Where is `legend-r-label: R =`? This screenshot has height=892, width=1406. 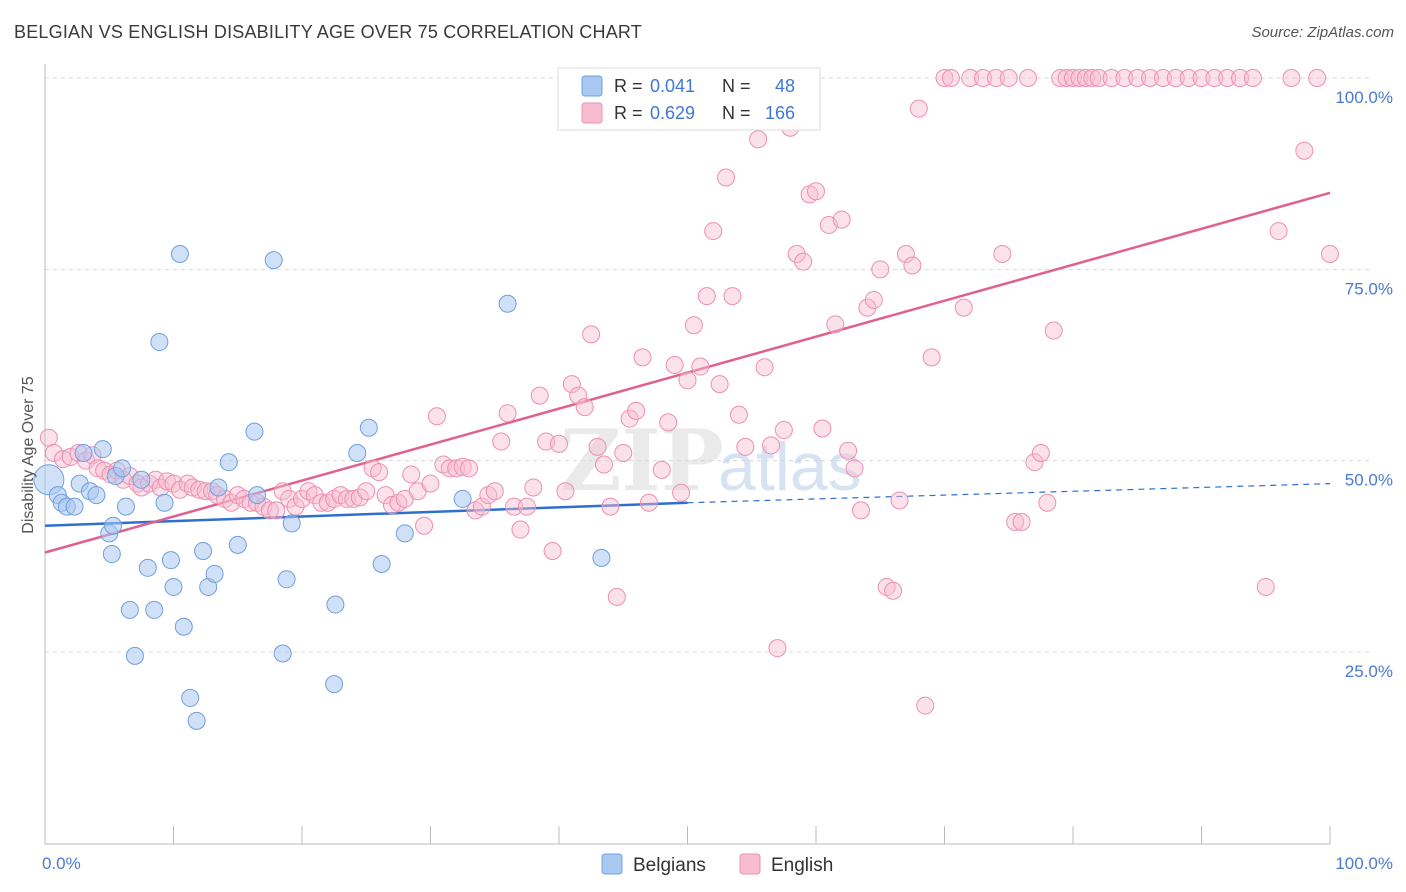
legend-r-label: R = is located at coordinates (628, 86).